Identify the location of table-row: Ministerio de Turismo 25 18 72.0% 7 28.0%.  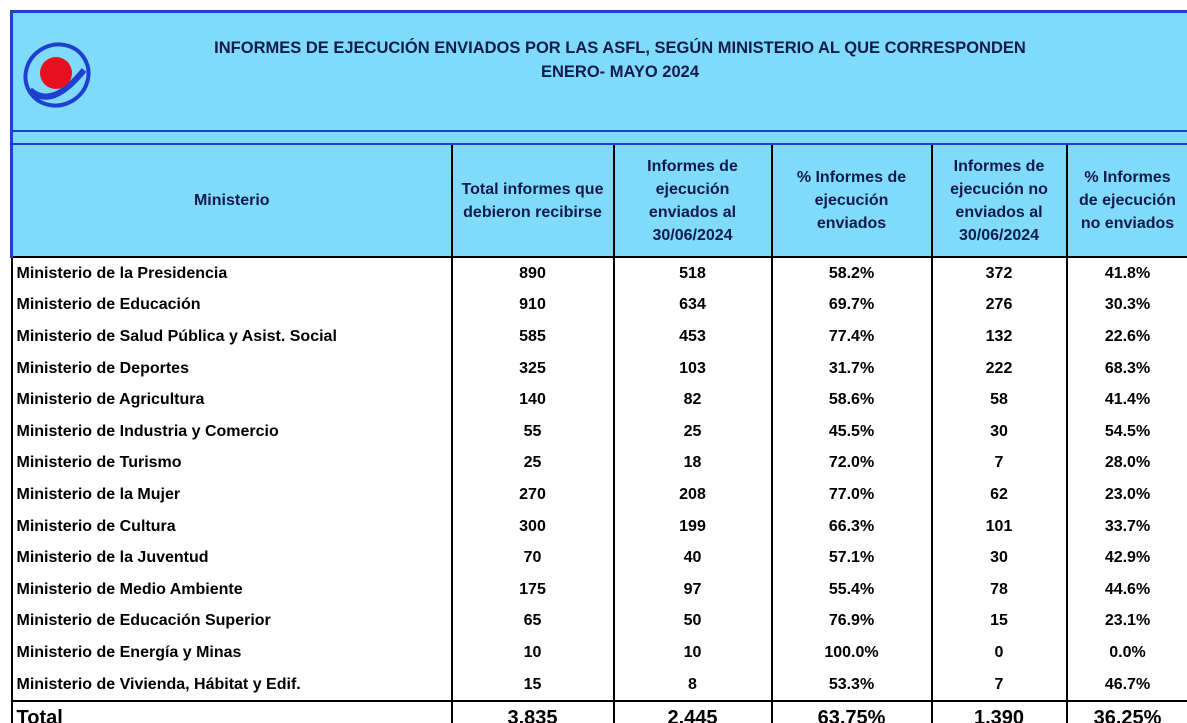
(598, 463).